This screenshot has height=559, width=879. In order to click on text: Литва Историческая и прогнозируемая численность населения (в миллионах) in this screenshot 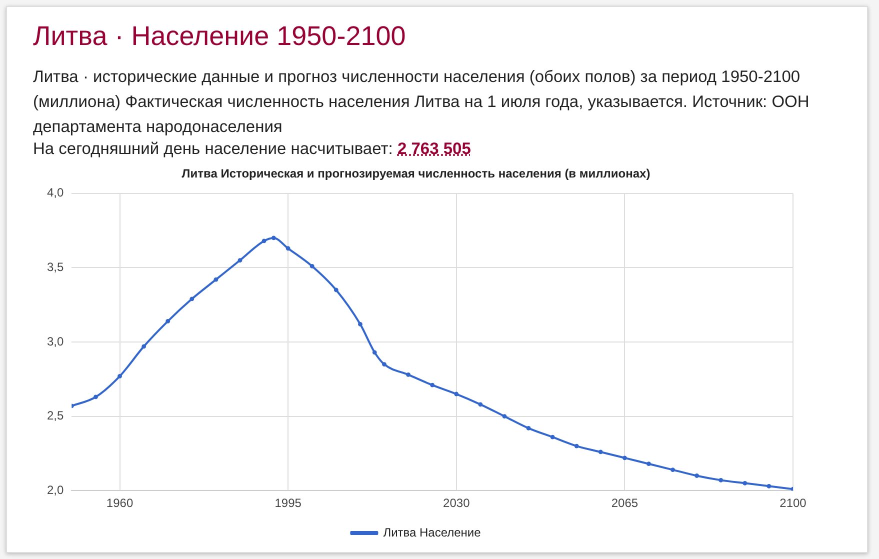, I will do `click(416, 173)`.